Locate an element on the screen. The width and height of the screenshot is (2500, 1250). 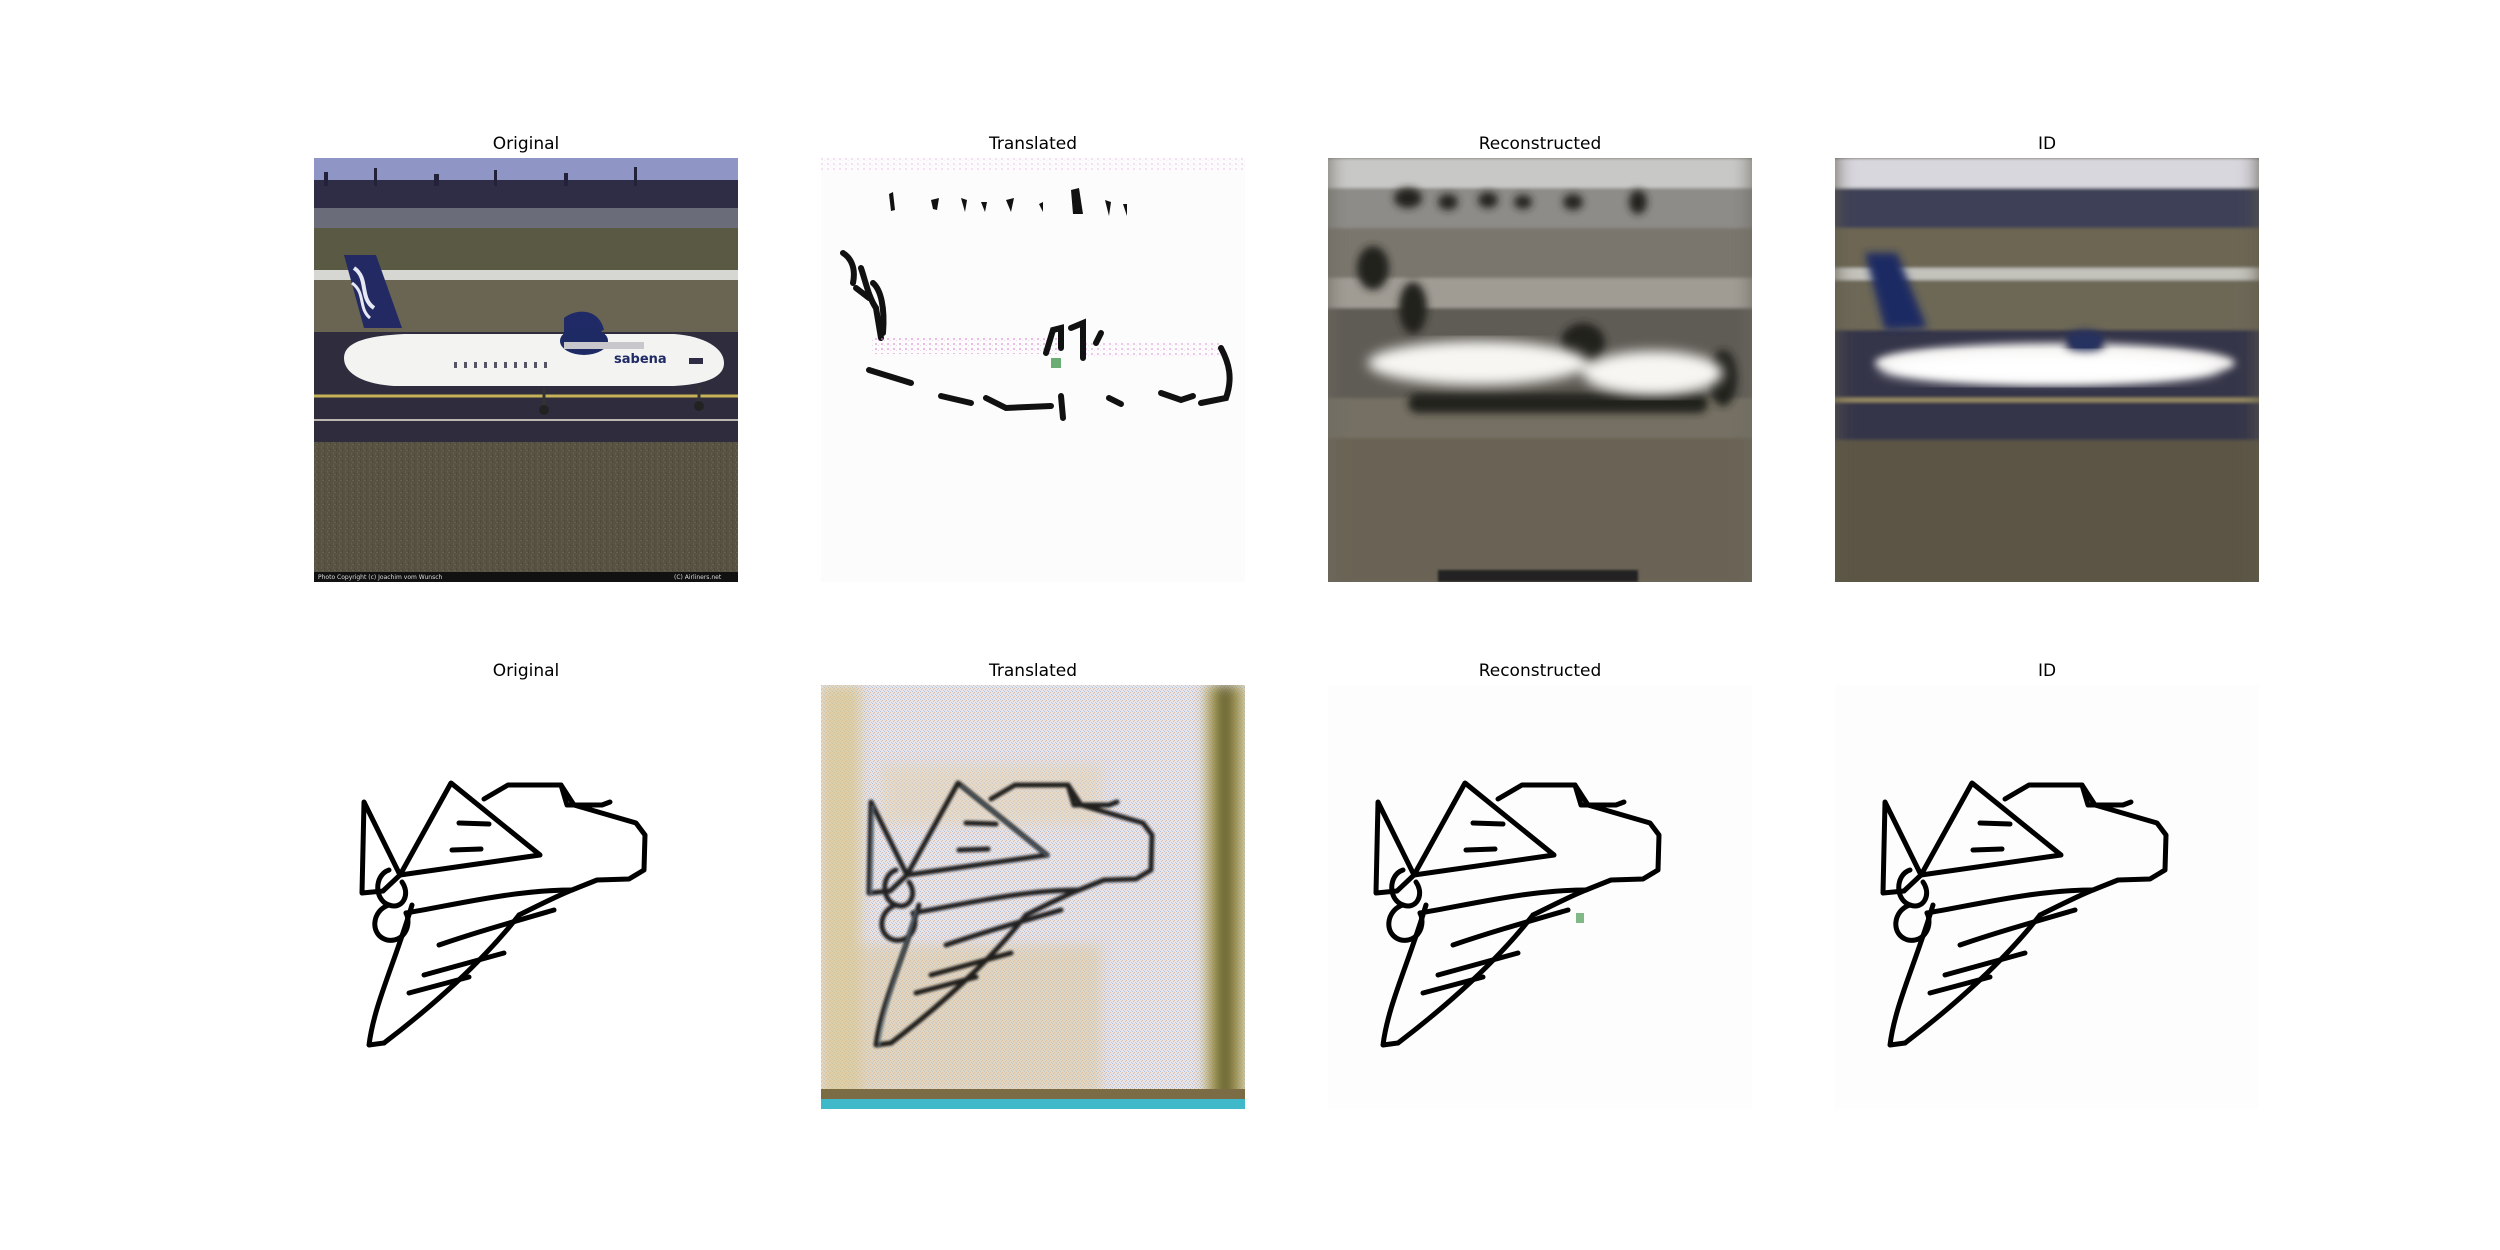
svg-text: sabena is located at coordinates (640, 359).